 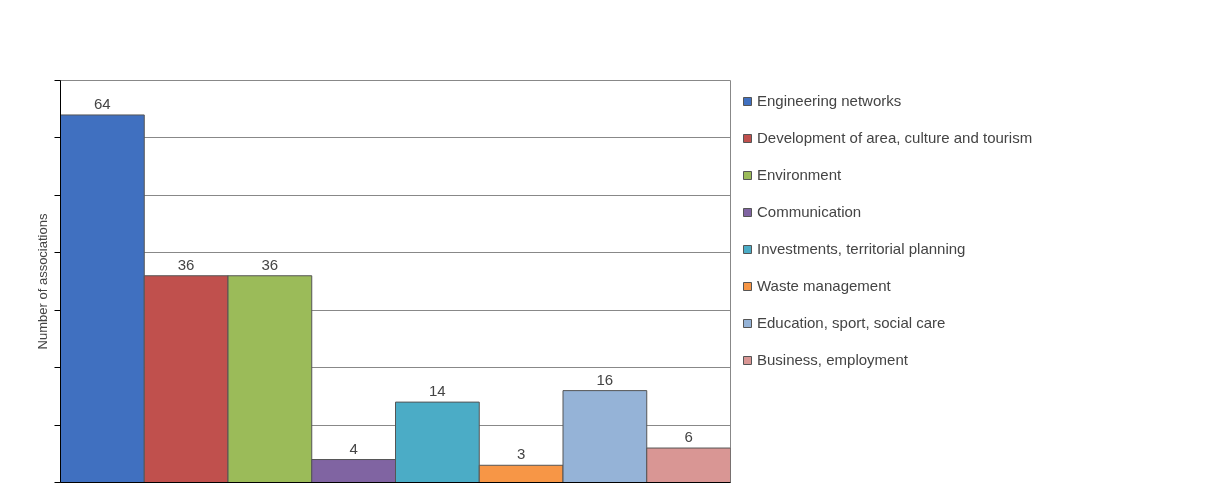 What do you see at coordinates (353, 448) in the screenshot?
I see `data-label: 4` at bounding box center [353, 448].